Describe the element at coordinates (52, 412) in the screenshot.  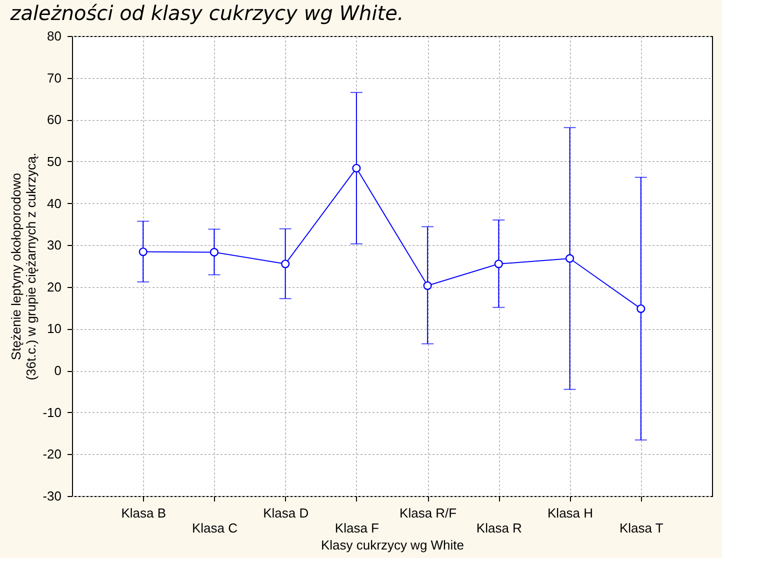
I see `y-tick-label: -10` at that location.